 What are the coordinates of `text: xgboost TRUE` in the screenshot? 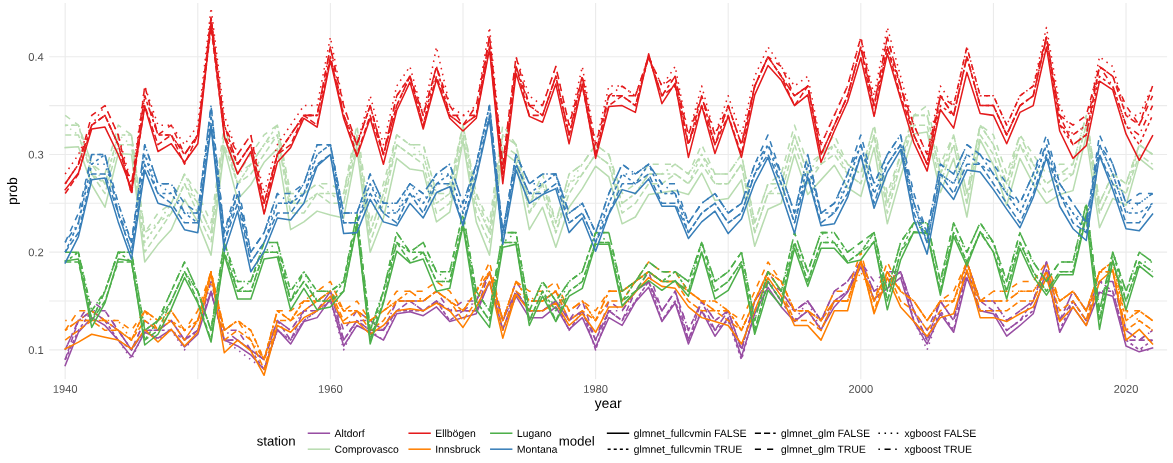 It's located at (938, 450).